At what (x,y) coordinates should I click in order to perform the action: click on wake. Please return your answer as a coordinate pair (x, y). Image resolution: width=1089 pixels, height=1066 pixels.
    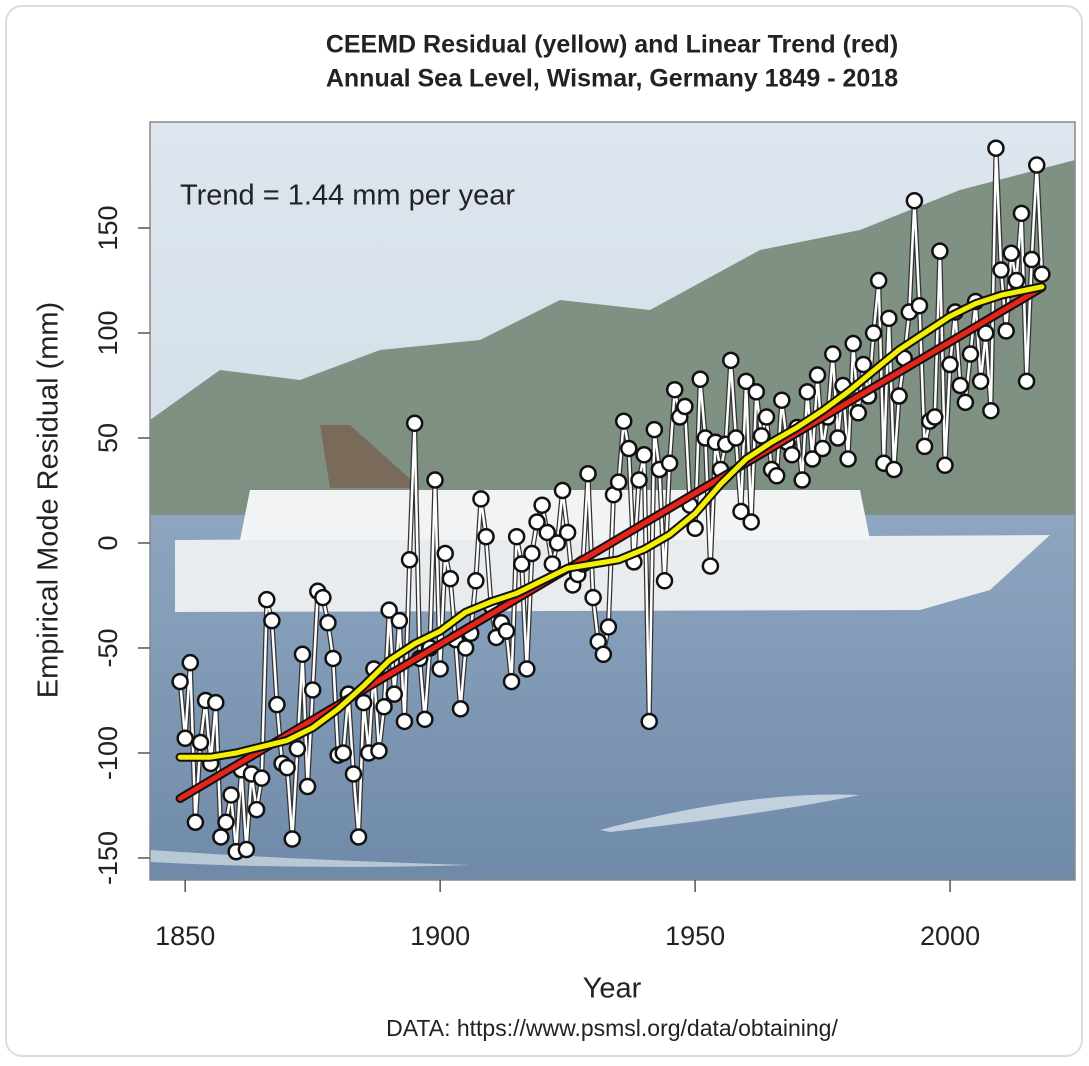
    Looking at the image, I should click on (730, 813).